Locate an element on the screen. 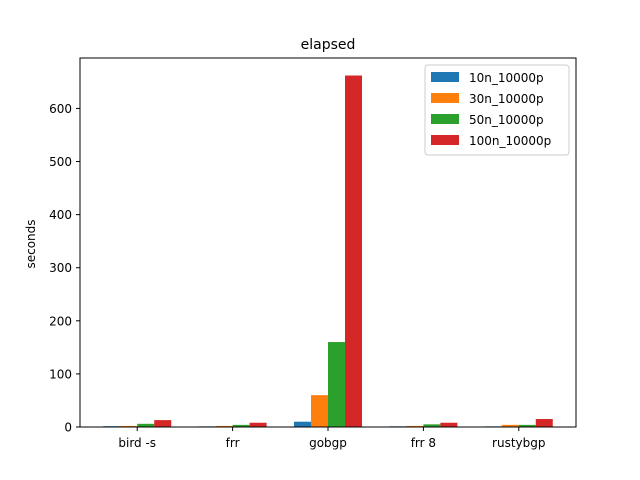  y-tick-label: 200 is located at coordinates (60, 321).